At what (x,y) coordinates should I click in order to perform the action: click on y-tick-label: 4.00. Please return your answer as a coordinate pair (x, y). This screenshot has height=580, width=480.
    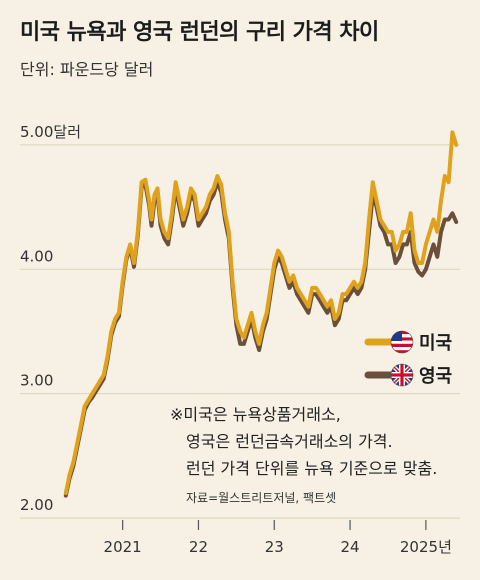
    Looking at the image, I should click on (36, 256).